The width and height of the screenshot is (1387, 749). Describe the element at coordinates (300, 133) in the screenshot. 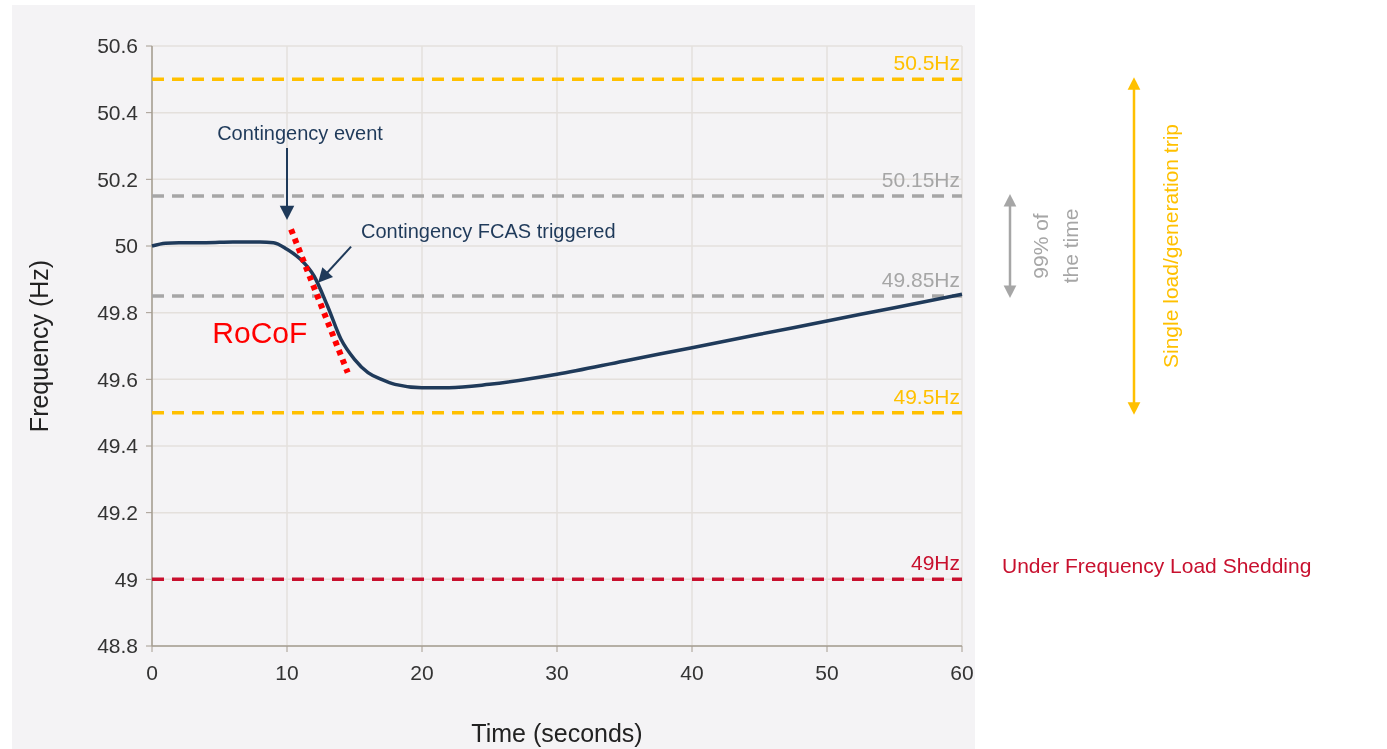

I see `annotation: Contingency event` at that location.